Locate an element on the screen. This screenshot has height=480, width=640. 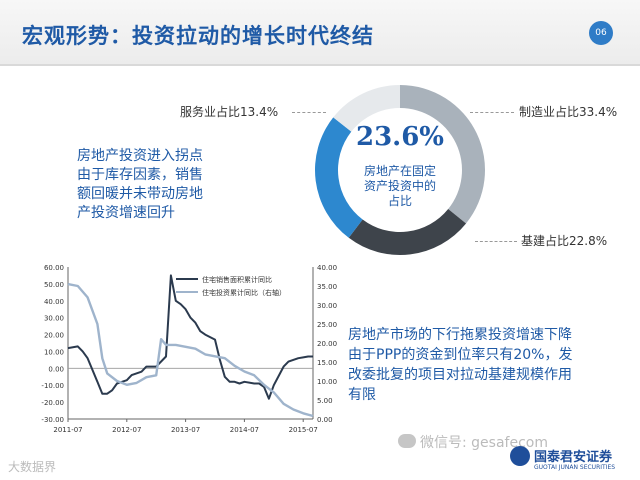
leader-manufacturing is located at coordinates (492, 112).